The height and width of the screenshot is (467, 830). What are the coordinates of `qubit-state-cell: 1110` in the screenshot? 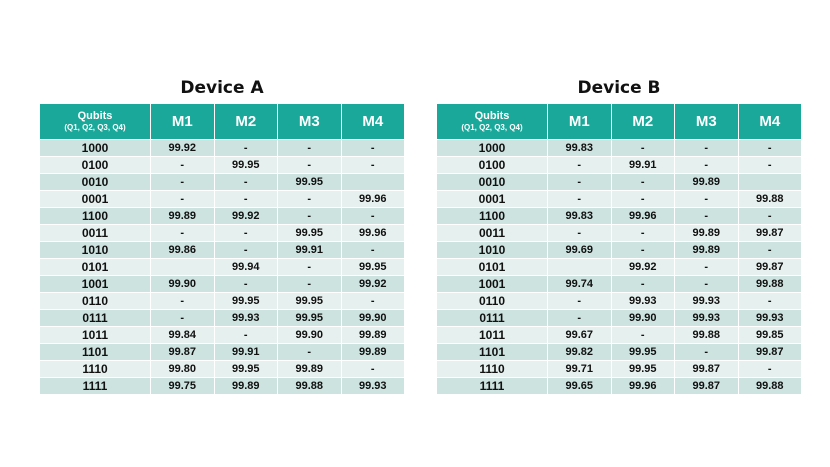 It's located at (95, 369).